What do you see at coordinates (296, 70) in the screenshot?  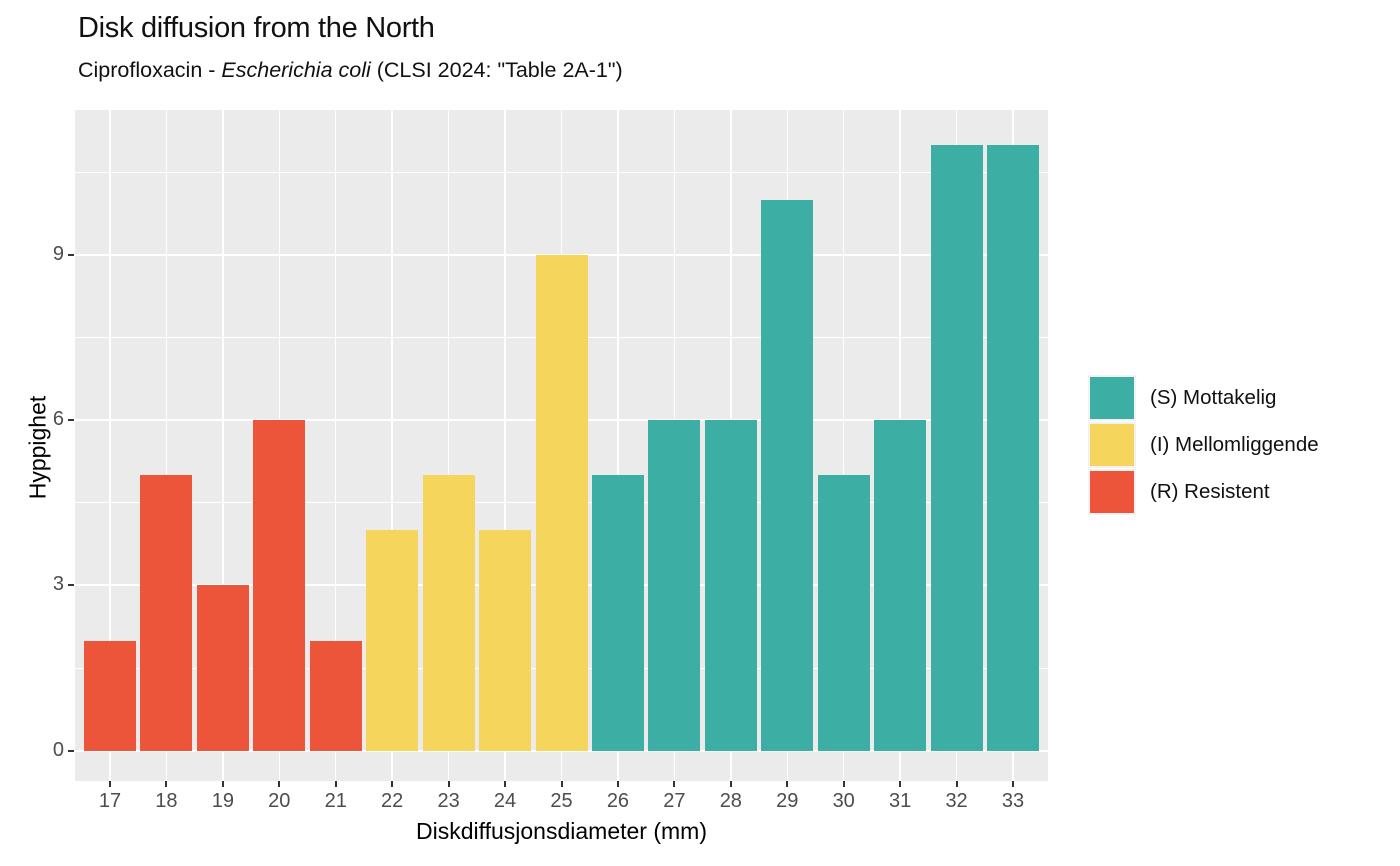 I see `subtitle-organism: Escherichia coli` at bounding box center [296, 70].